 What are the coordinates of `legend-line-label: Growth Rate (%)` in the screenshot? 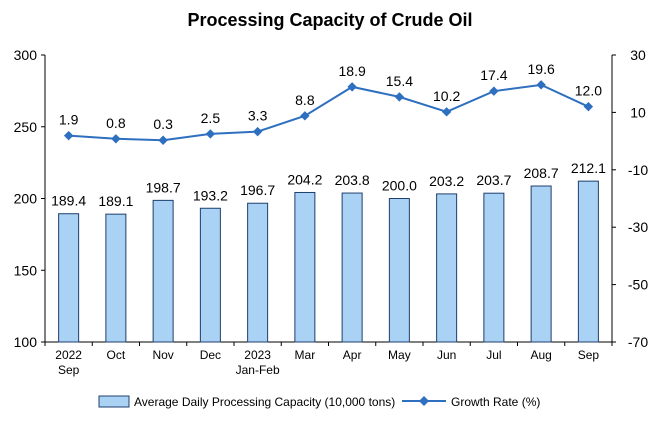 It's located at (495, 402).